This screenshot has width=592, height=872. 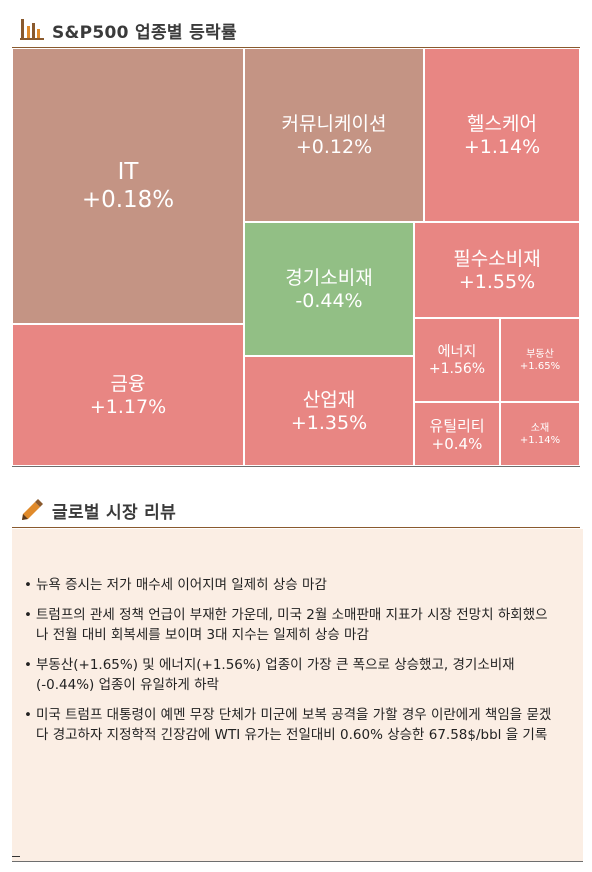 I want to click on sector-value: +1.65%, so click(x=540, y=366).